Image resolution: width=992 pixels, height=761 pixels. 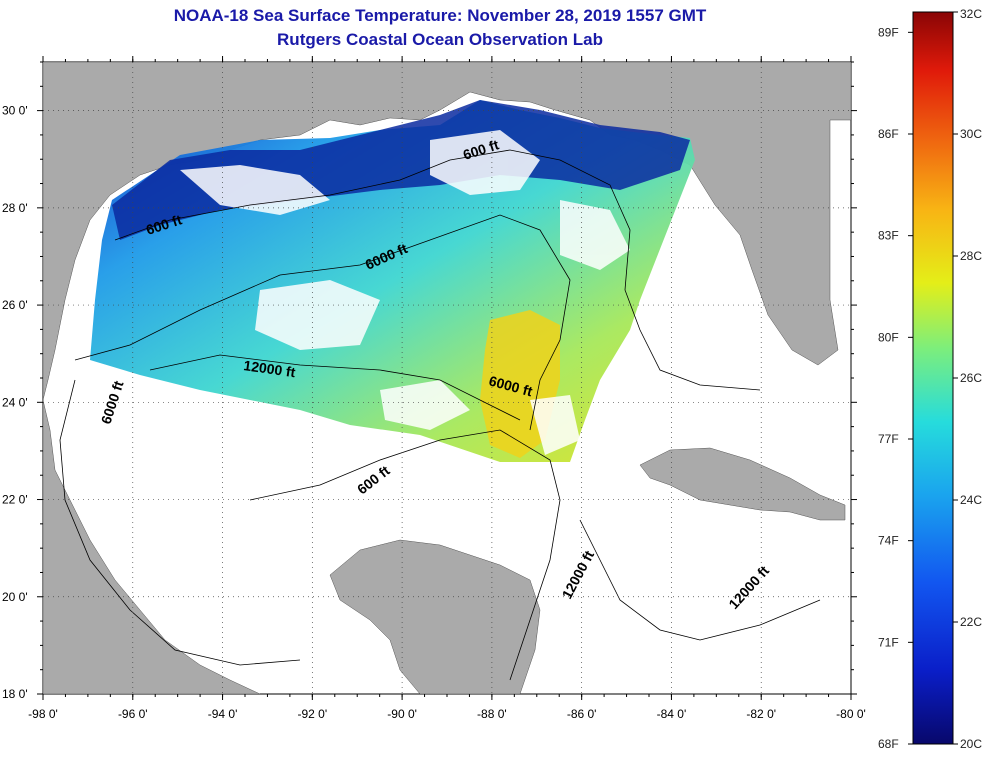 What do you see at coordinates (582, 714) in the screenshot?
I see `lon-tick-label: -86 0'` at bounding box center [582, 714].